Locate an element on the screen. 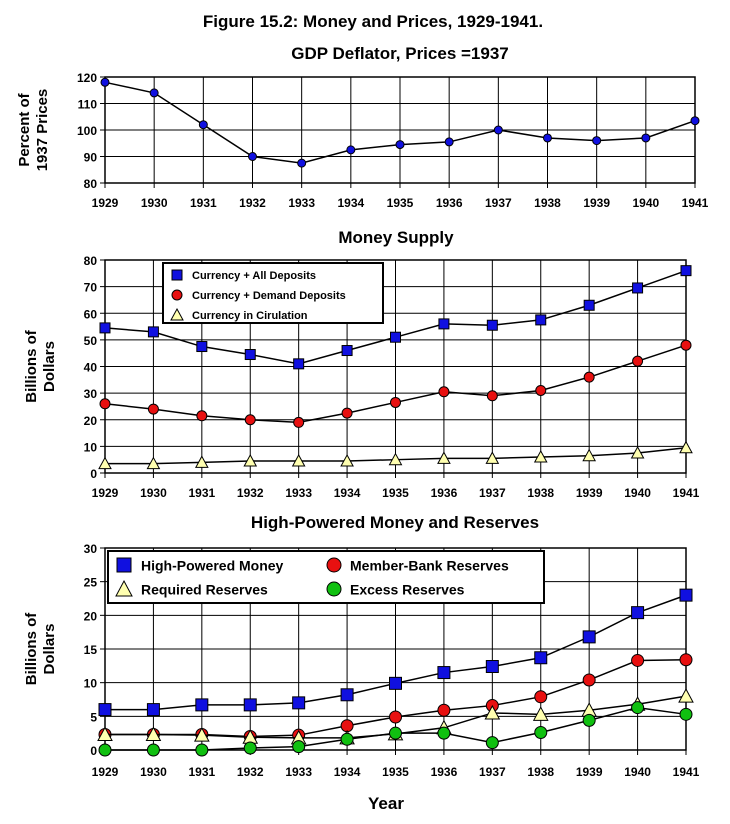  y-tick-label: 15 is located at coordinates (91, 650).